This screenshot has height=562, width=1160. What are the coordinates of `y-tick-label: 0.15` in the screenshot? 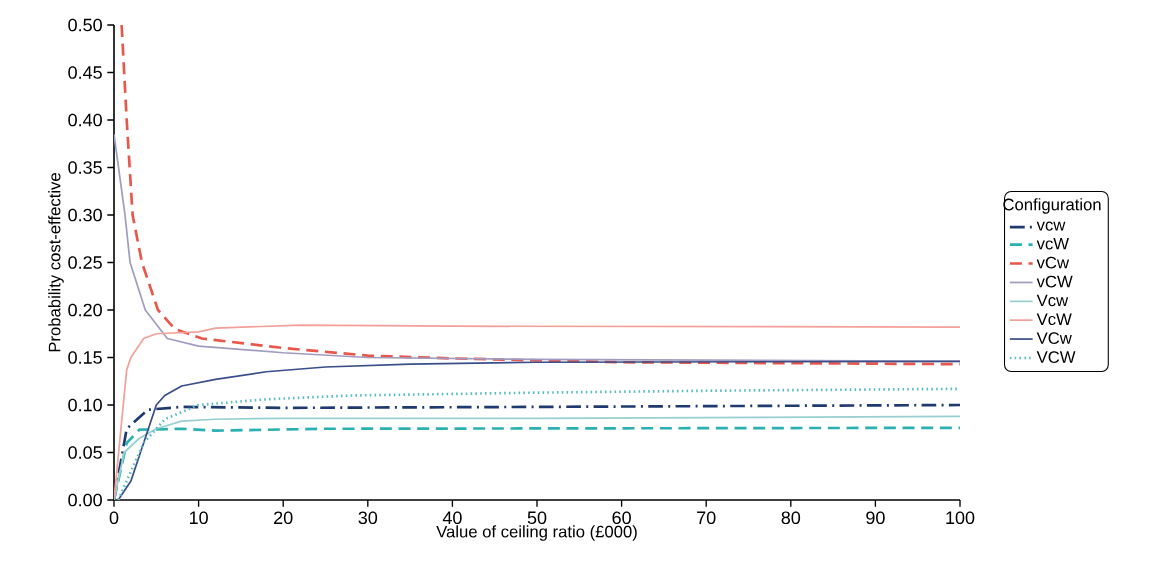 It's located at (85, 357).